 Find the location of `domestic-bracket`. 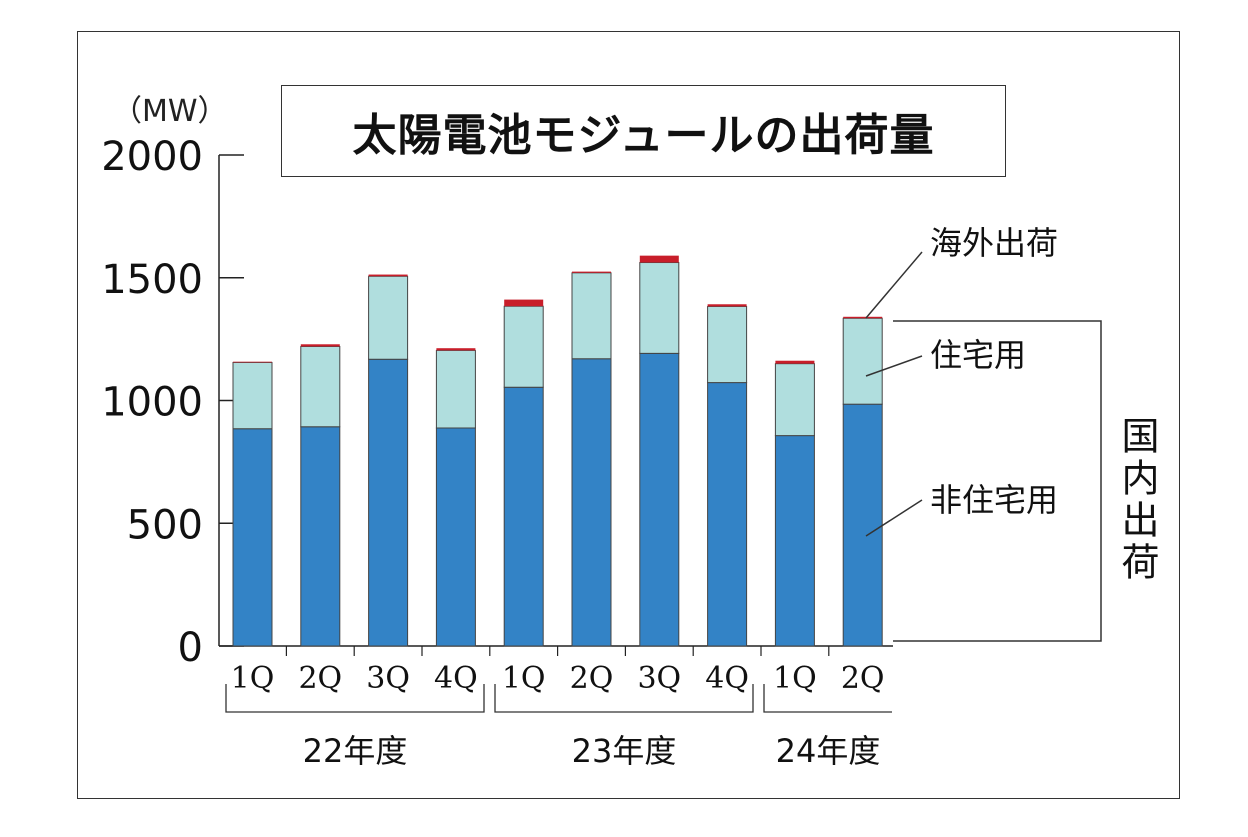

domestic-bracket is located at coordinates (997, 481).